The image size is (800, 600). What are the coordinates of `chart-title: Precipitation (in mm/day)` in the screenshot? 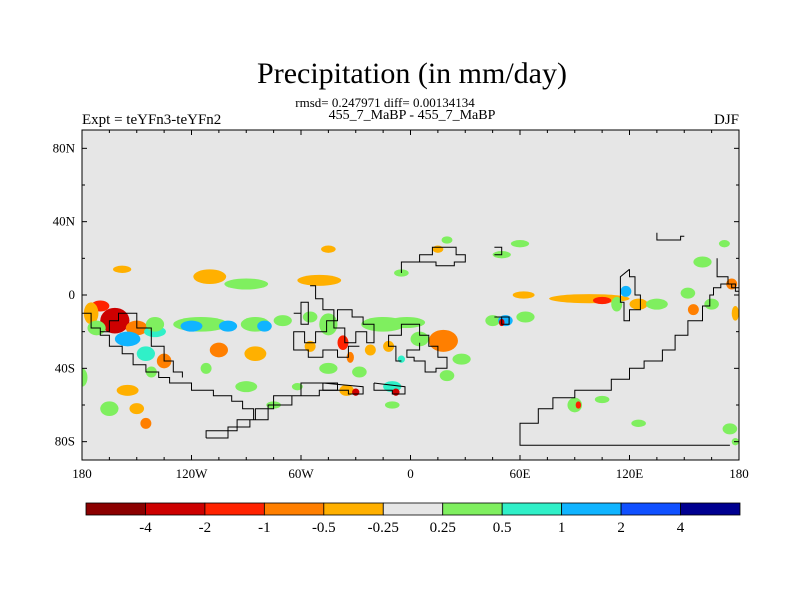 It's located at (412, 73).